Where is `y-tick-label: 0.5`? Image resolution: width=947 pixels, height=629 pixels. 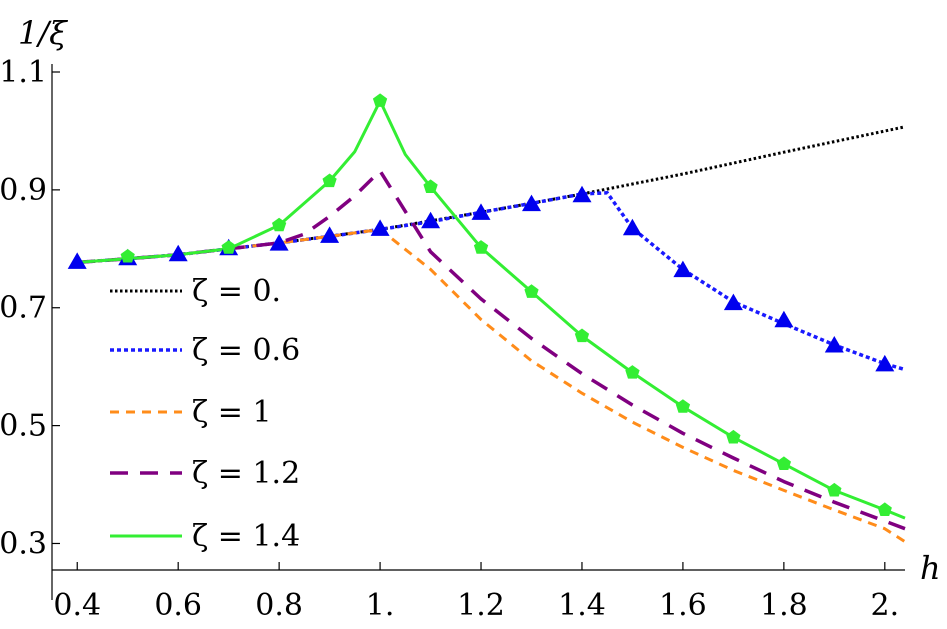
y-tick-label: 0.5 is located at coordinates (23, 426).